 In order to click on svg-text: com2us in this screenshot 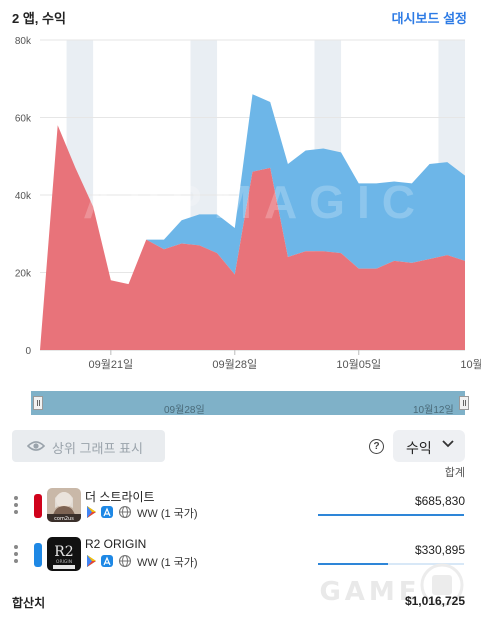, I will do `click(64, 519)`.